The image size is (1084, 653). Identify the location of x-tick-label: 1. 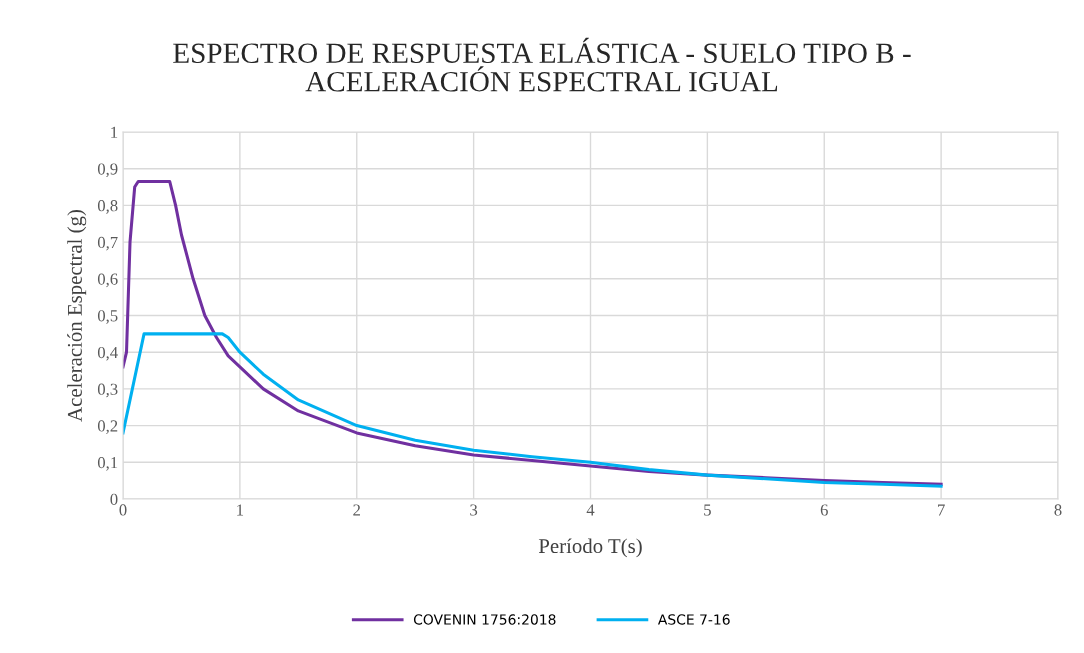
(240, 510).